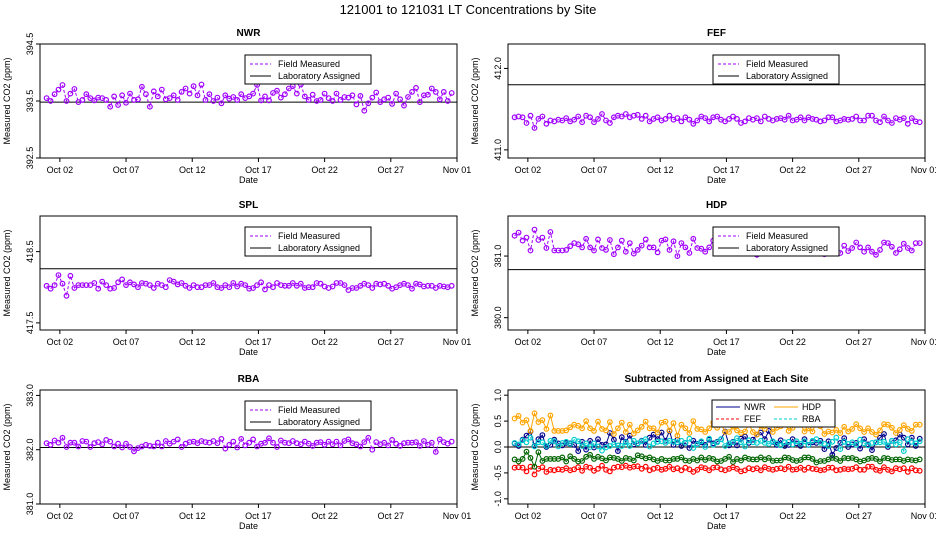 Image resolution: width=936 pixels, height=540 pixels. What do you see at coordinates (30, 101) in the screenshot?
I see `y-tick-label: 393.5` at bounding box center [30, 101].